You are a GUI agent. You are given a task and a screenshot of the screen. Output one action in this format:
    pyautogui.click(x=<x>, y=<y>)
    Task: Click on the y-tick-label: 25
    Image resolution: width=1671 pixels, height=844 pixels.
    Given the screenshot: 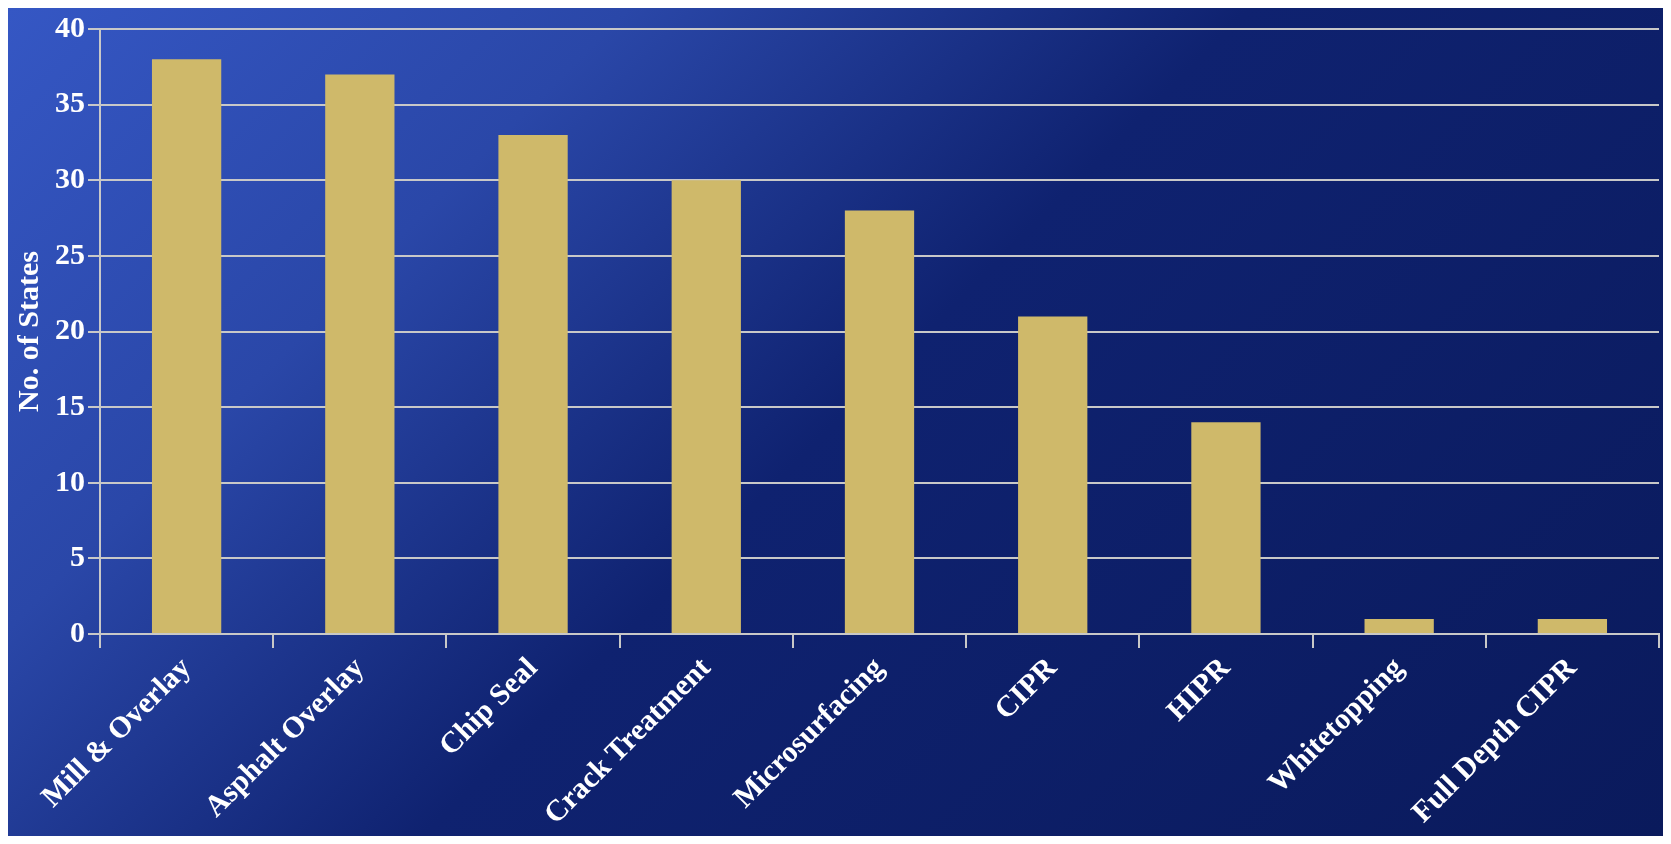 What is the action you would take?
    pyautogui.click(x=70, y=253)
    